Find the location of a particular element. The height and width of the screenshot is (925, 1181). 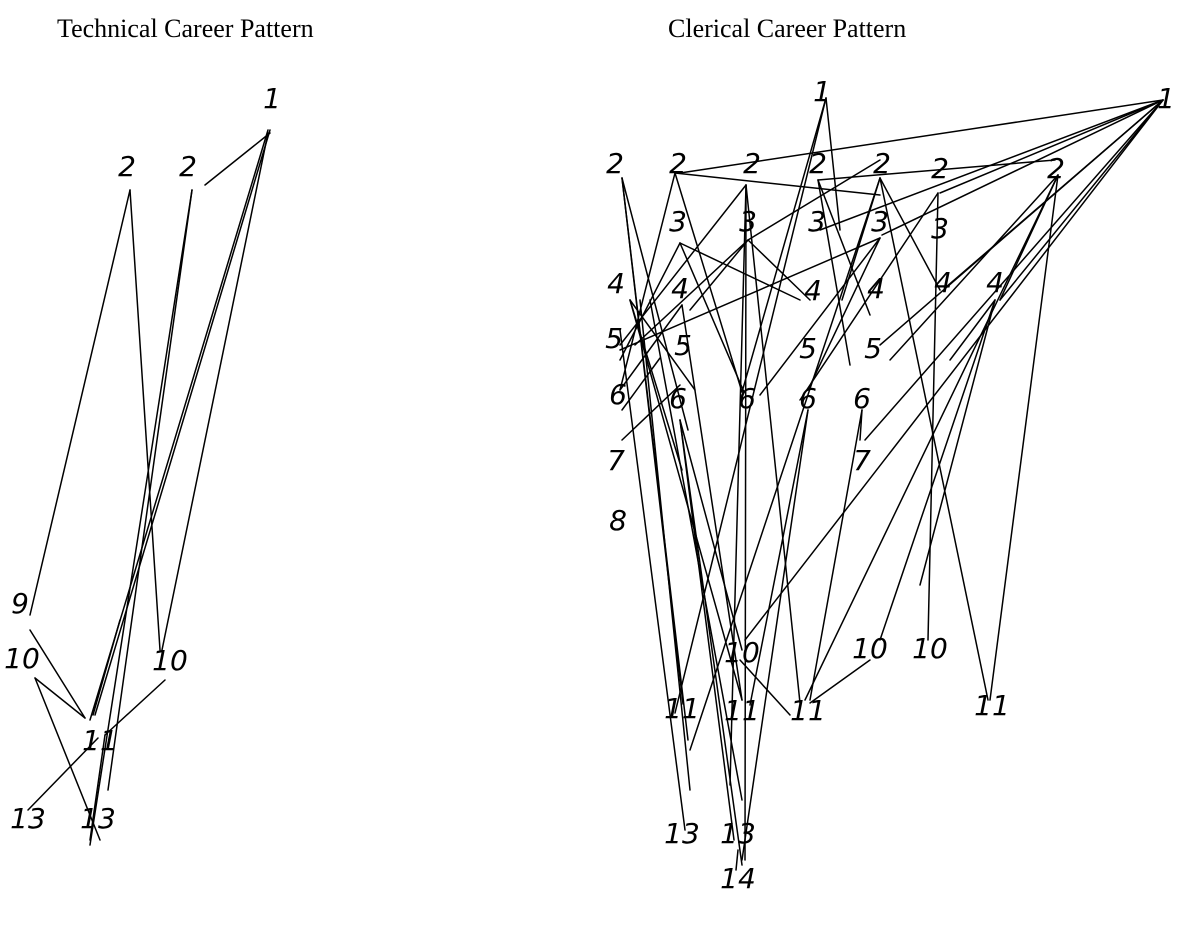

technical-node-label: 11 is located at coordinates (100, 740).